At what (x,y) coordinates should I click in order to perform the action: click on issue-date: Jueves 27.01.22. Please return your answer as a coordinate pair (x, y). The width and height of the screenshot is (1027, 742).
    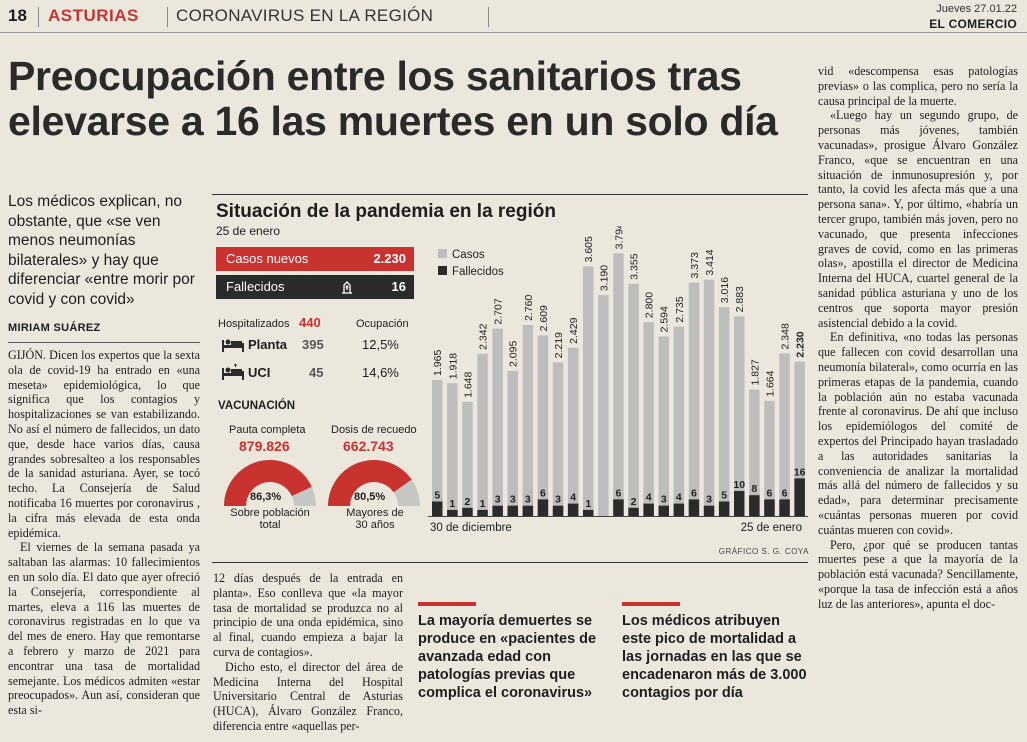
    Looking at the image, I should click on (976, 9).